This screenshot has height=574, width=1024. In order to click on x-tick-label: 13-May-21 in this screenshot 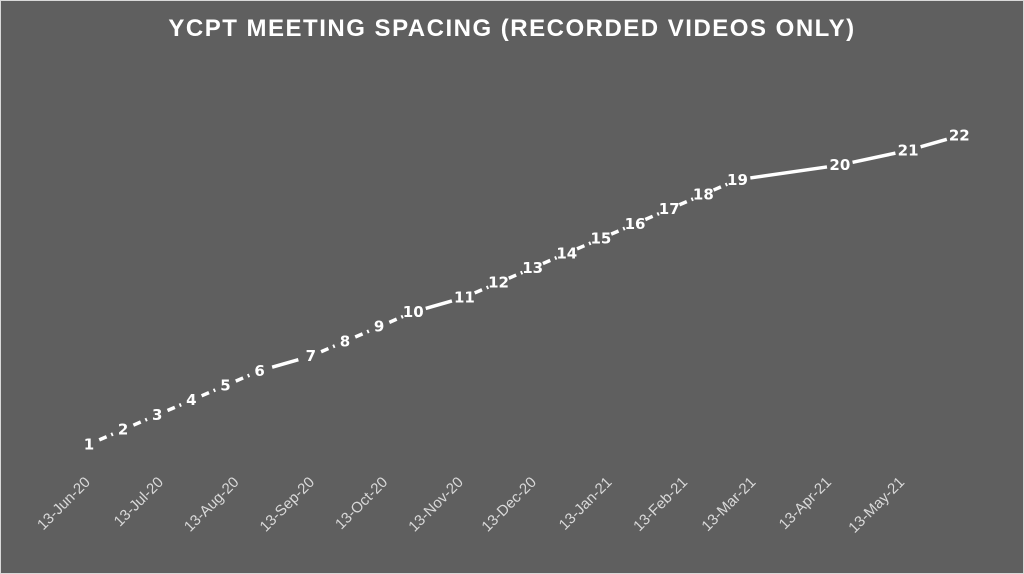, I will do `click(876, 505)`.